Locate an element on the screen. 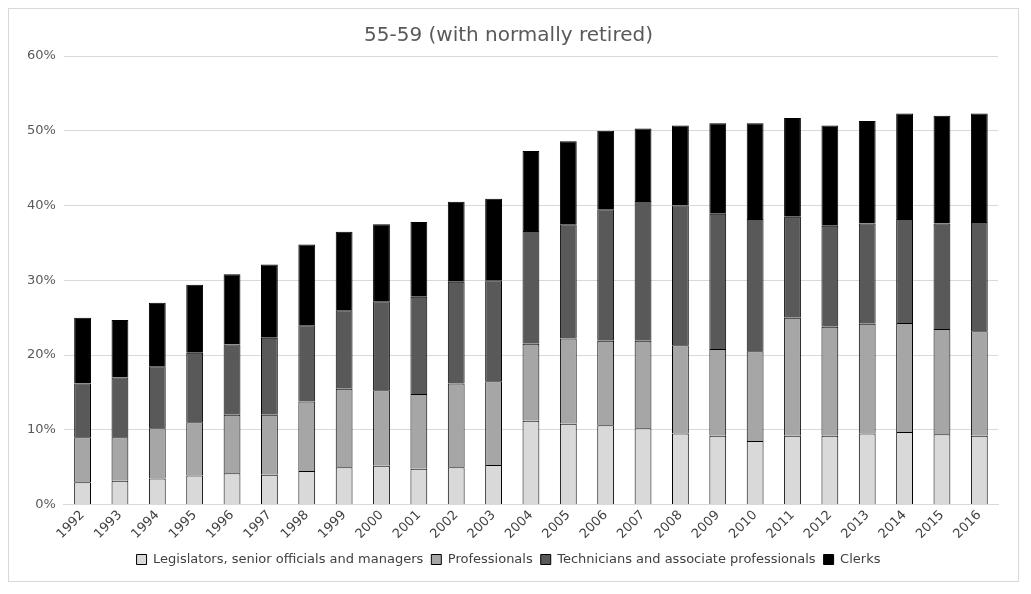 The image size is (1031, 594). y-tick-label: 30% is located at coordinates (41, 279).